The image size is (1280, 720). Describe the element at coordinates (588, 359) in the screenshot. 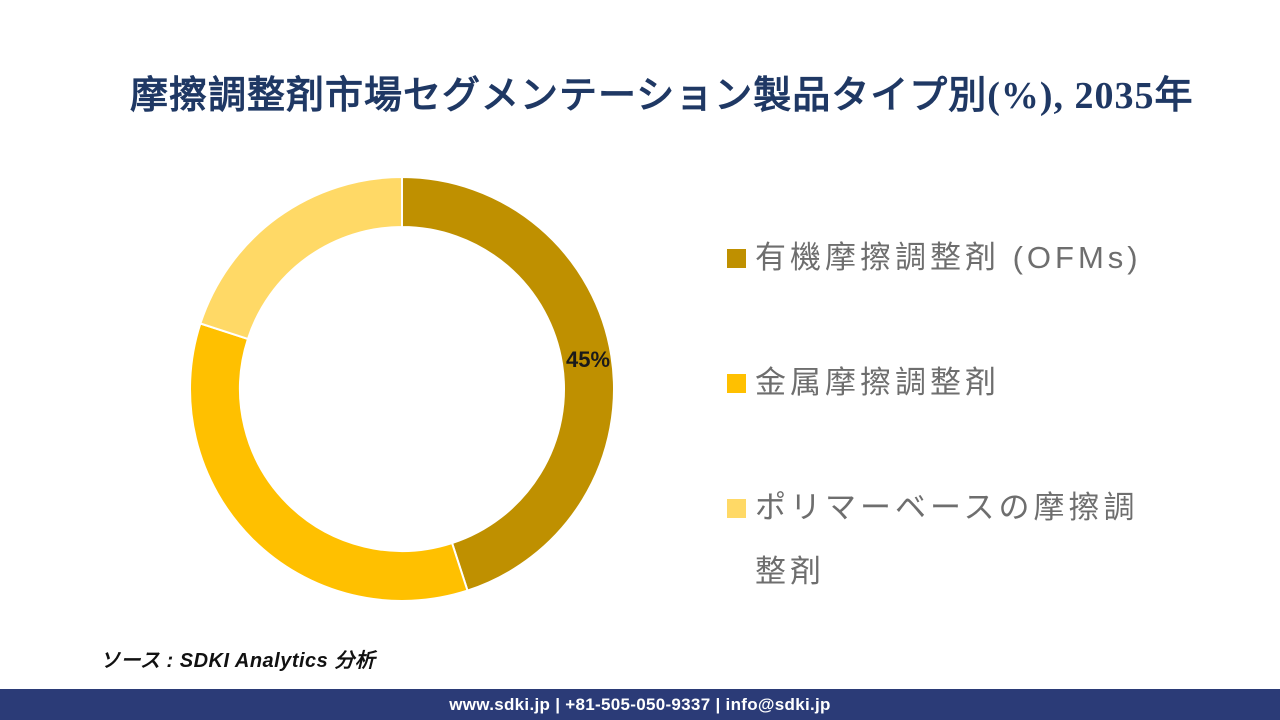

I see `donut-data-label: 45%` at that location.